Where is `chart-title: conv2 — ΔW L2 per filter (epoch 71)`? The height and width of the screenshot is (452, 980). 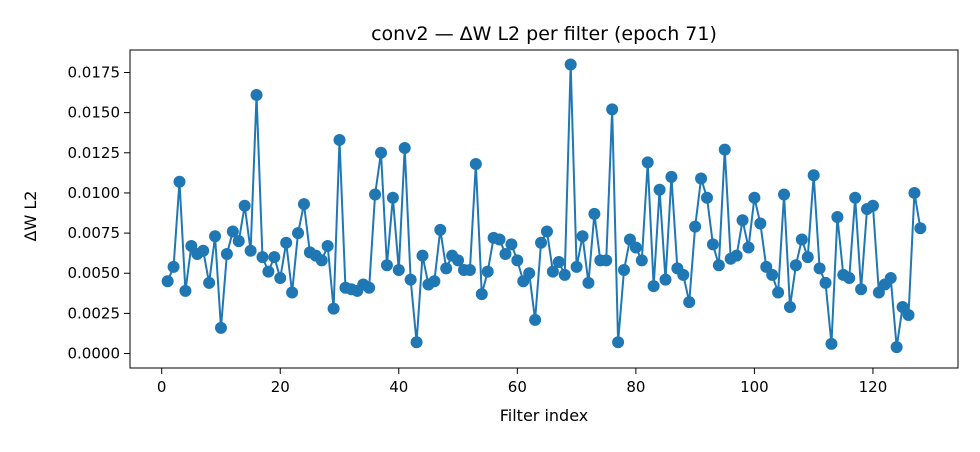
chart-title: conv2 — ΔW L2 per filter (epoch 71) is located at coordinates (544, 34).